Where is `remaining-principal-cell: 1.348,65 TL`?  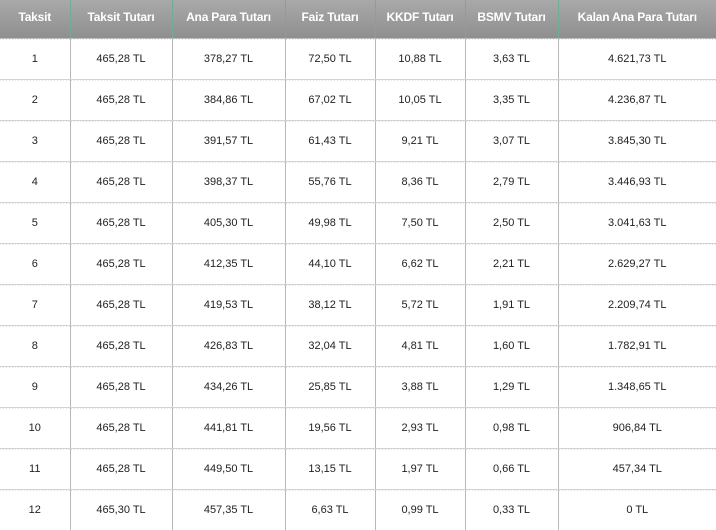
remaining-principal-cell: 1.348,65 TL is located at coordinates (637, 387).